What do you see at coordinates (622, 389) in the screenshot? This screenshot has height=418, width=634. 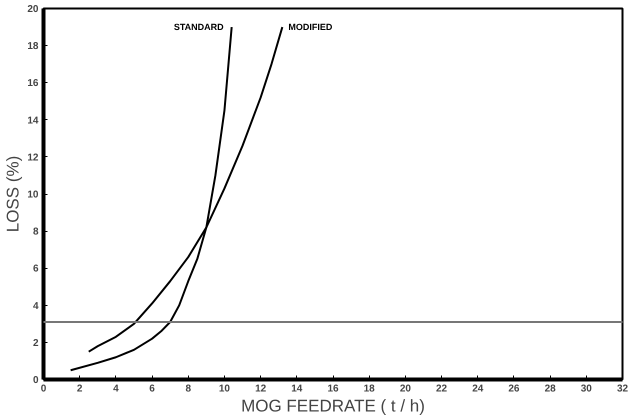 I see `x-tick-label: 32` at bounding box center [622, 389].